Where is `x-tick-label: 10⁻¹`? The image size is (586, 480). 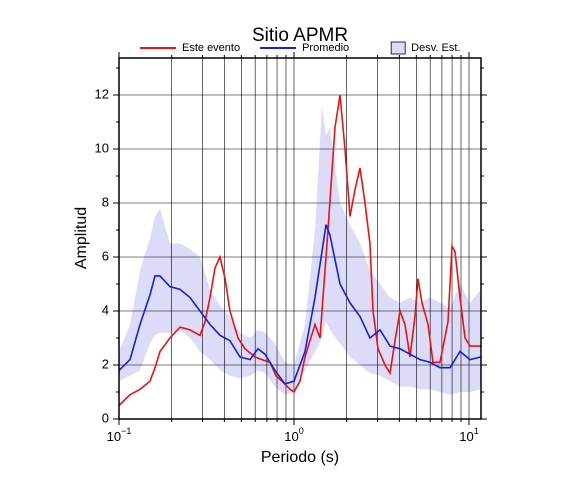
x-tick-label: 10⁻¹ is located at coordinates (119, 435).